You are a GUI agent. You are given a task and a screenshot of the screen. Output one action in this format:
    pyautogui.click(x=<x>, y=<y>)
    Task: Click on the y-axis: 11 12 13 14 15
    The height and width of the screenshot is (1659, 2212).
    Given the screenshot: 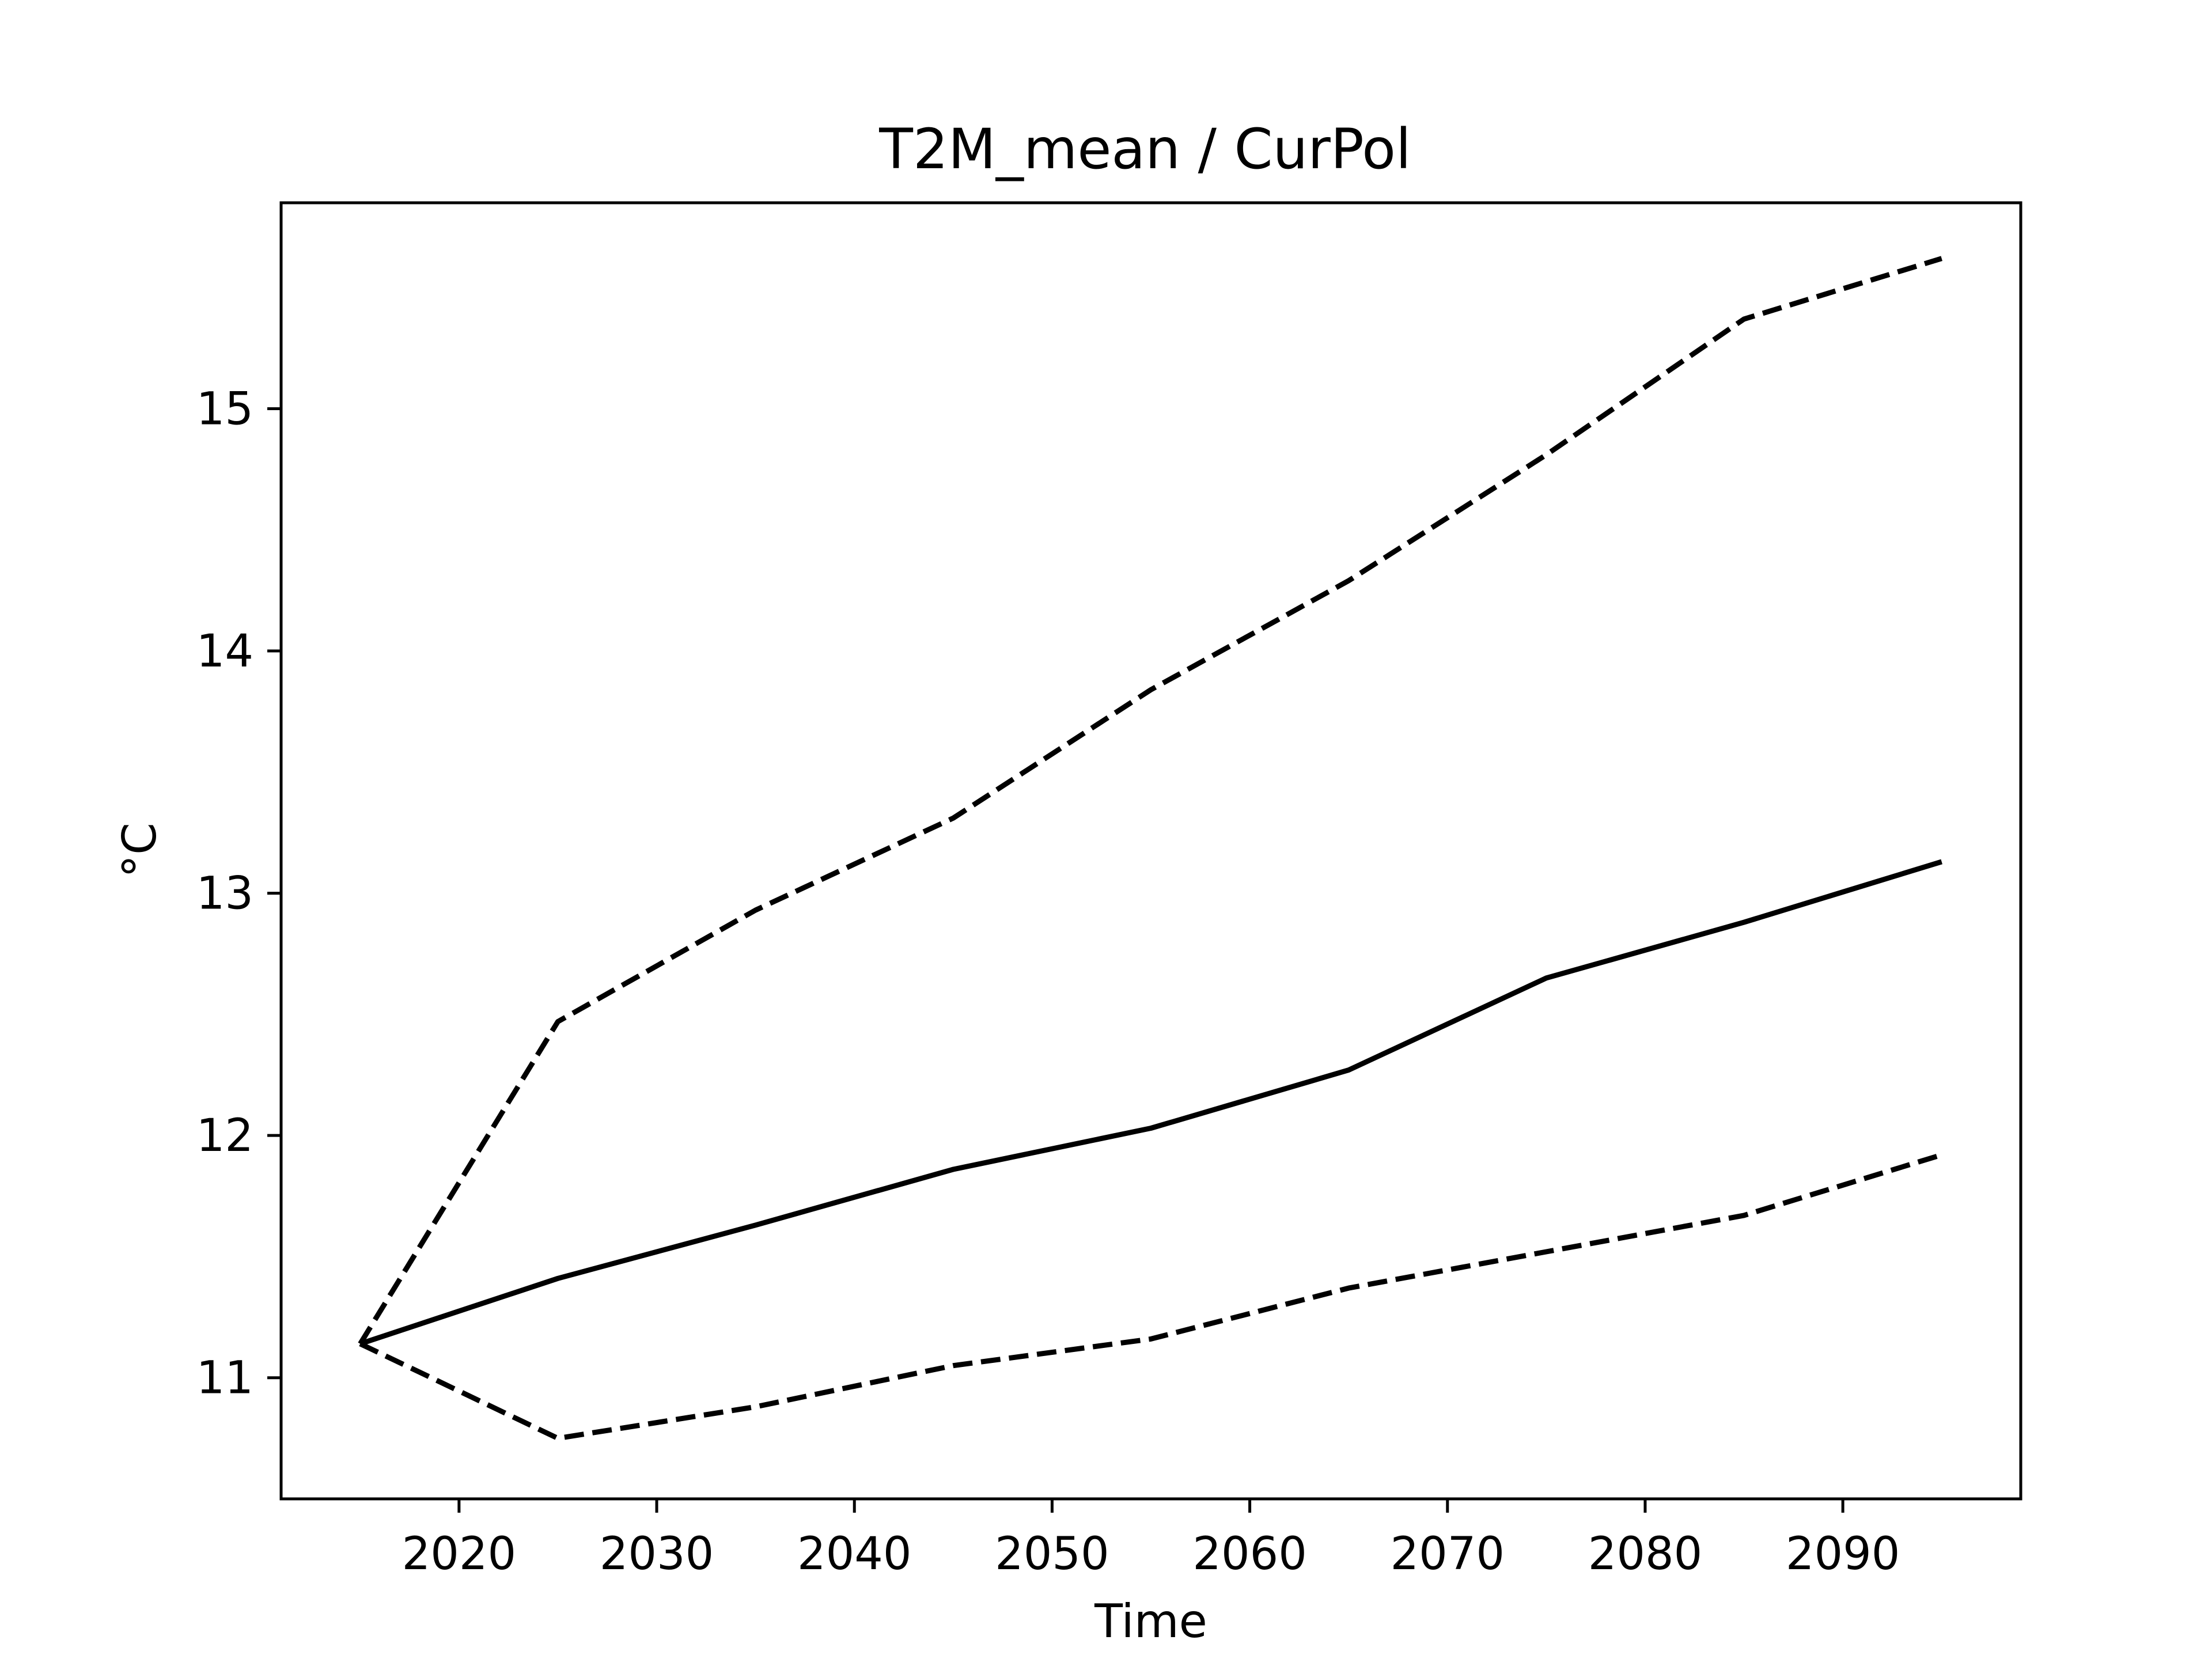 What is the action you would take?
    pyautogui.click(x=238, y=893)
    